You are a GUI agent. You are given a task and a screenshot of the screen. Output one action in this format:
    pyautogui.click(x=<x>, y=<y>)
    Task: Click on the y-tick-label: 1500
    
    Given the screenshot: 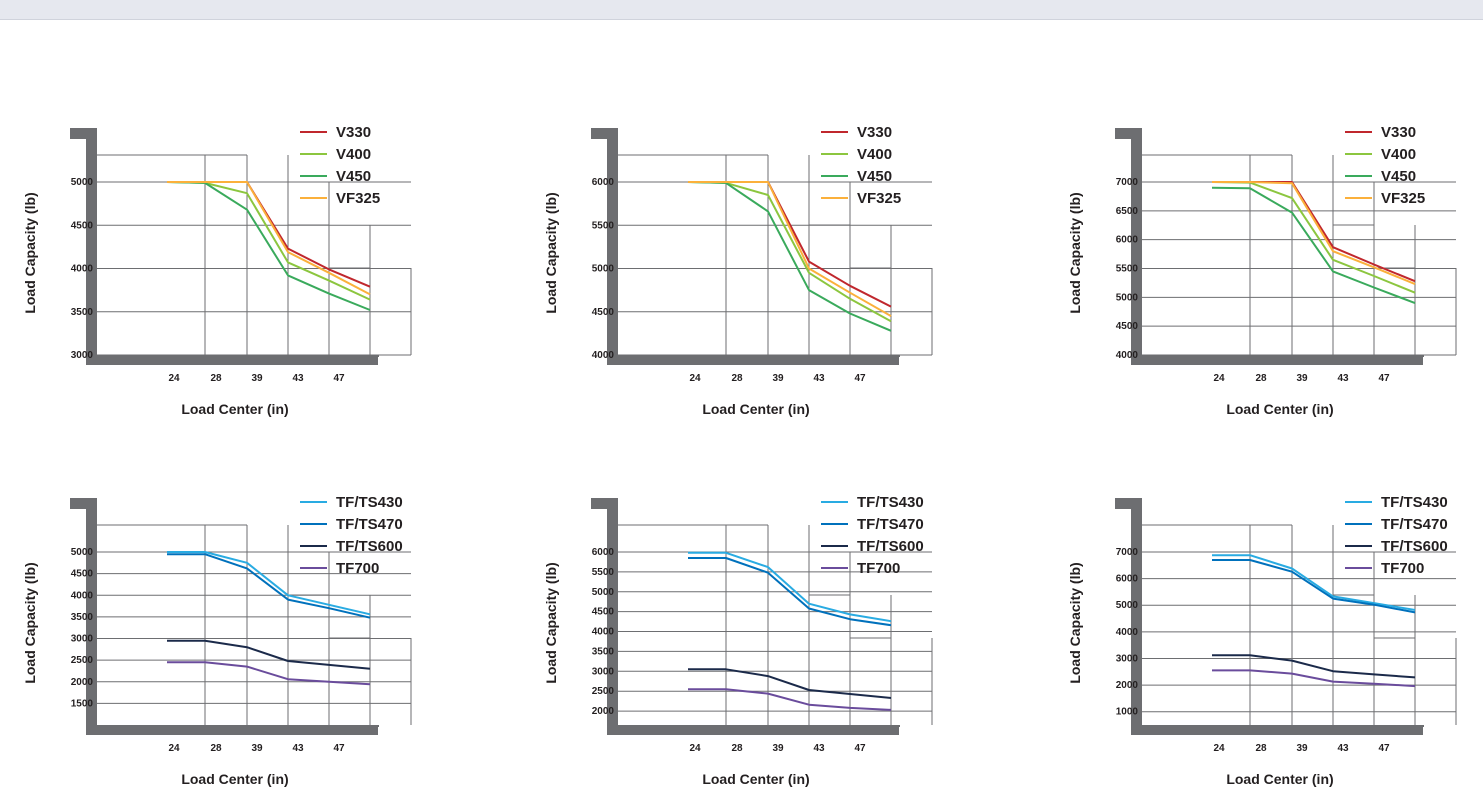 What is the action you would take?
    pyautogui.click(x=82, y=703)
    